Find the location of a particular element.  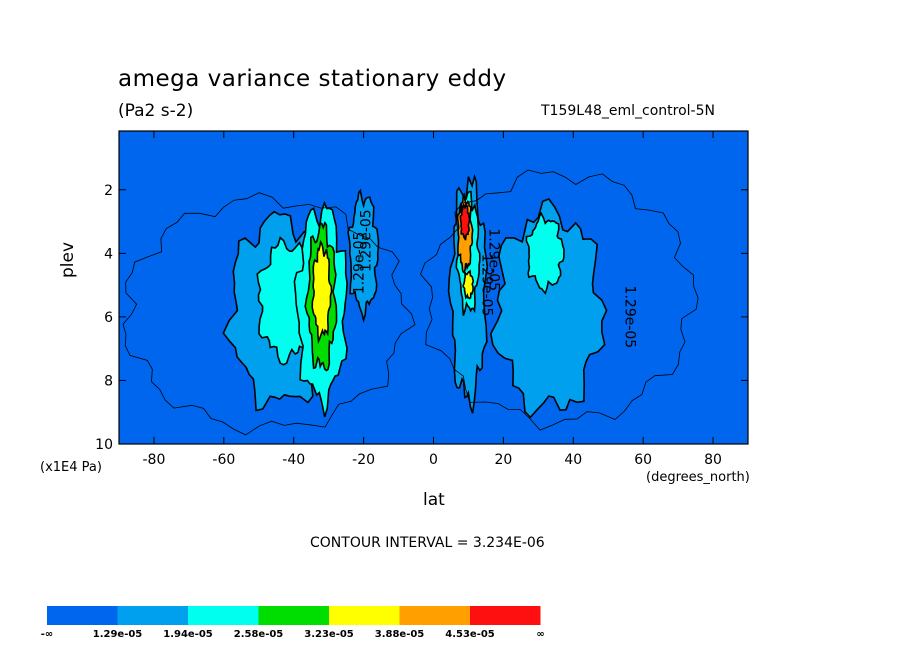

x-tick-label: -40 is located at coordinates (293, 460).